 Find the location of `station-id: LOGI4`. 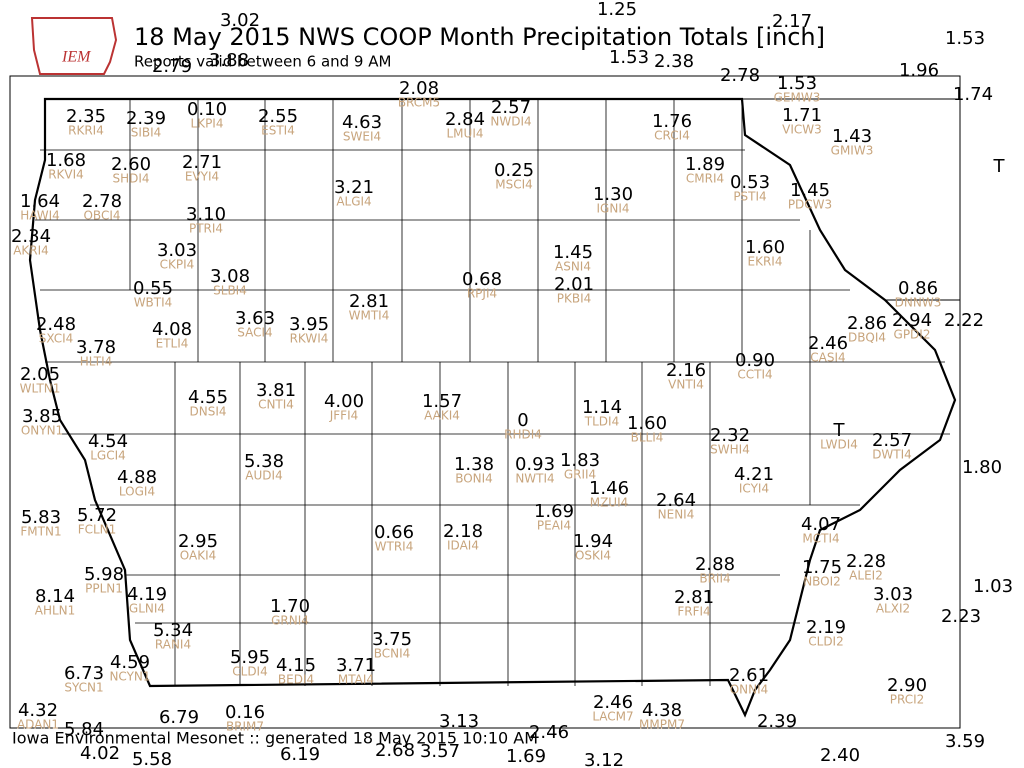

station-id: LOGI4 is located at coordinates (137, 492).